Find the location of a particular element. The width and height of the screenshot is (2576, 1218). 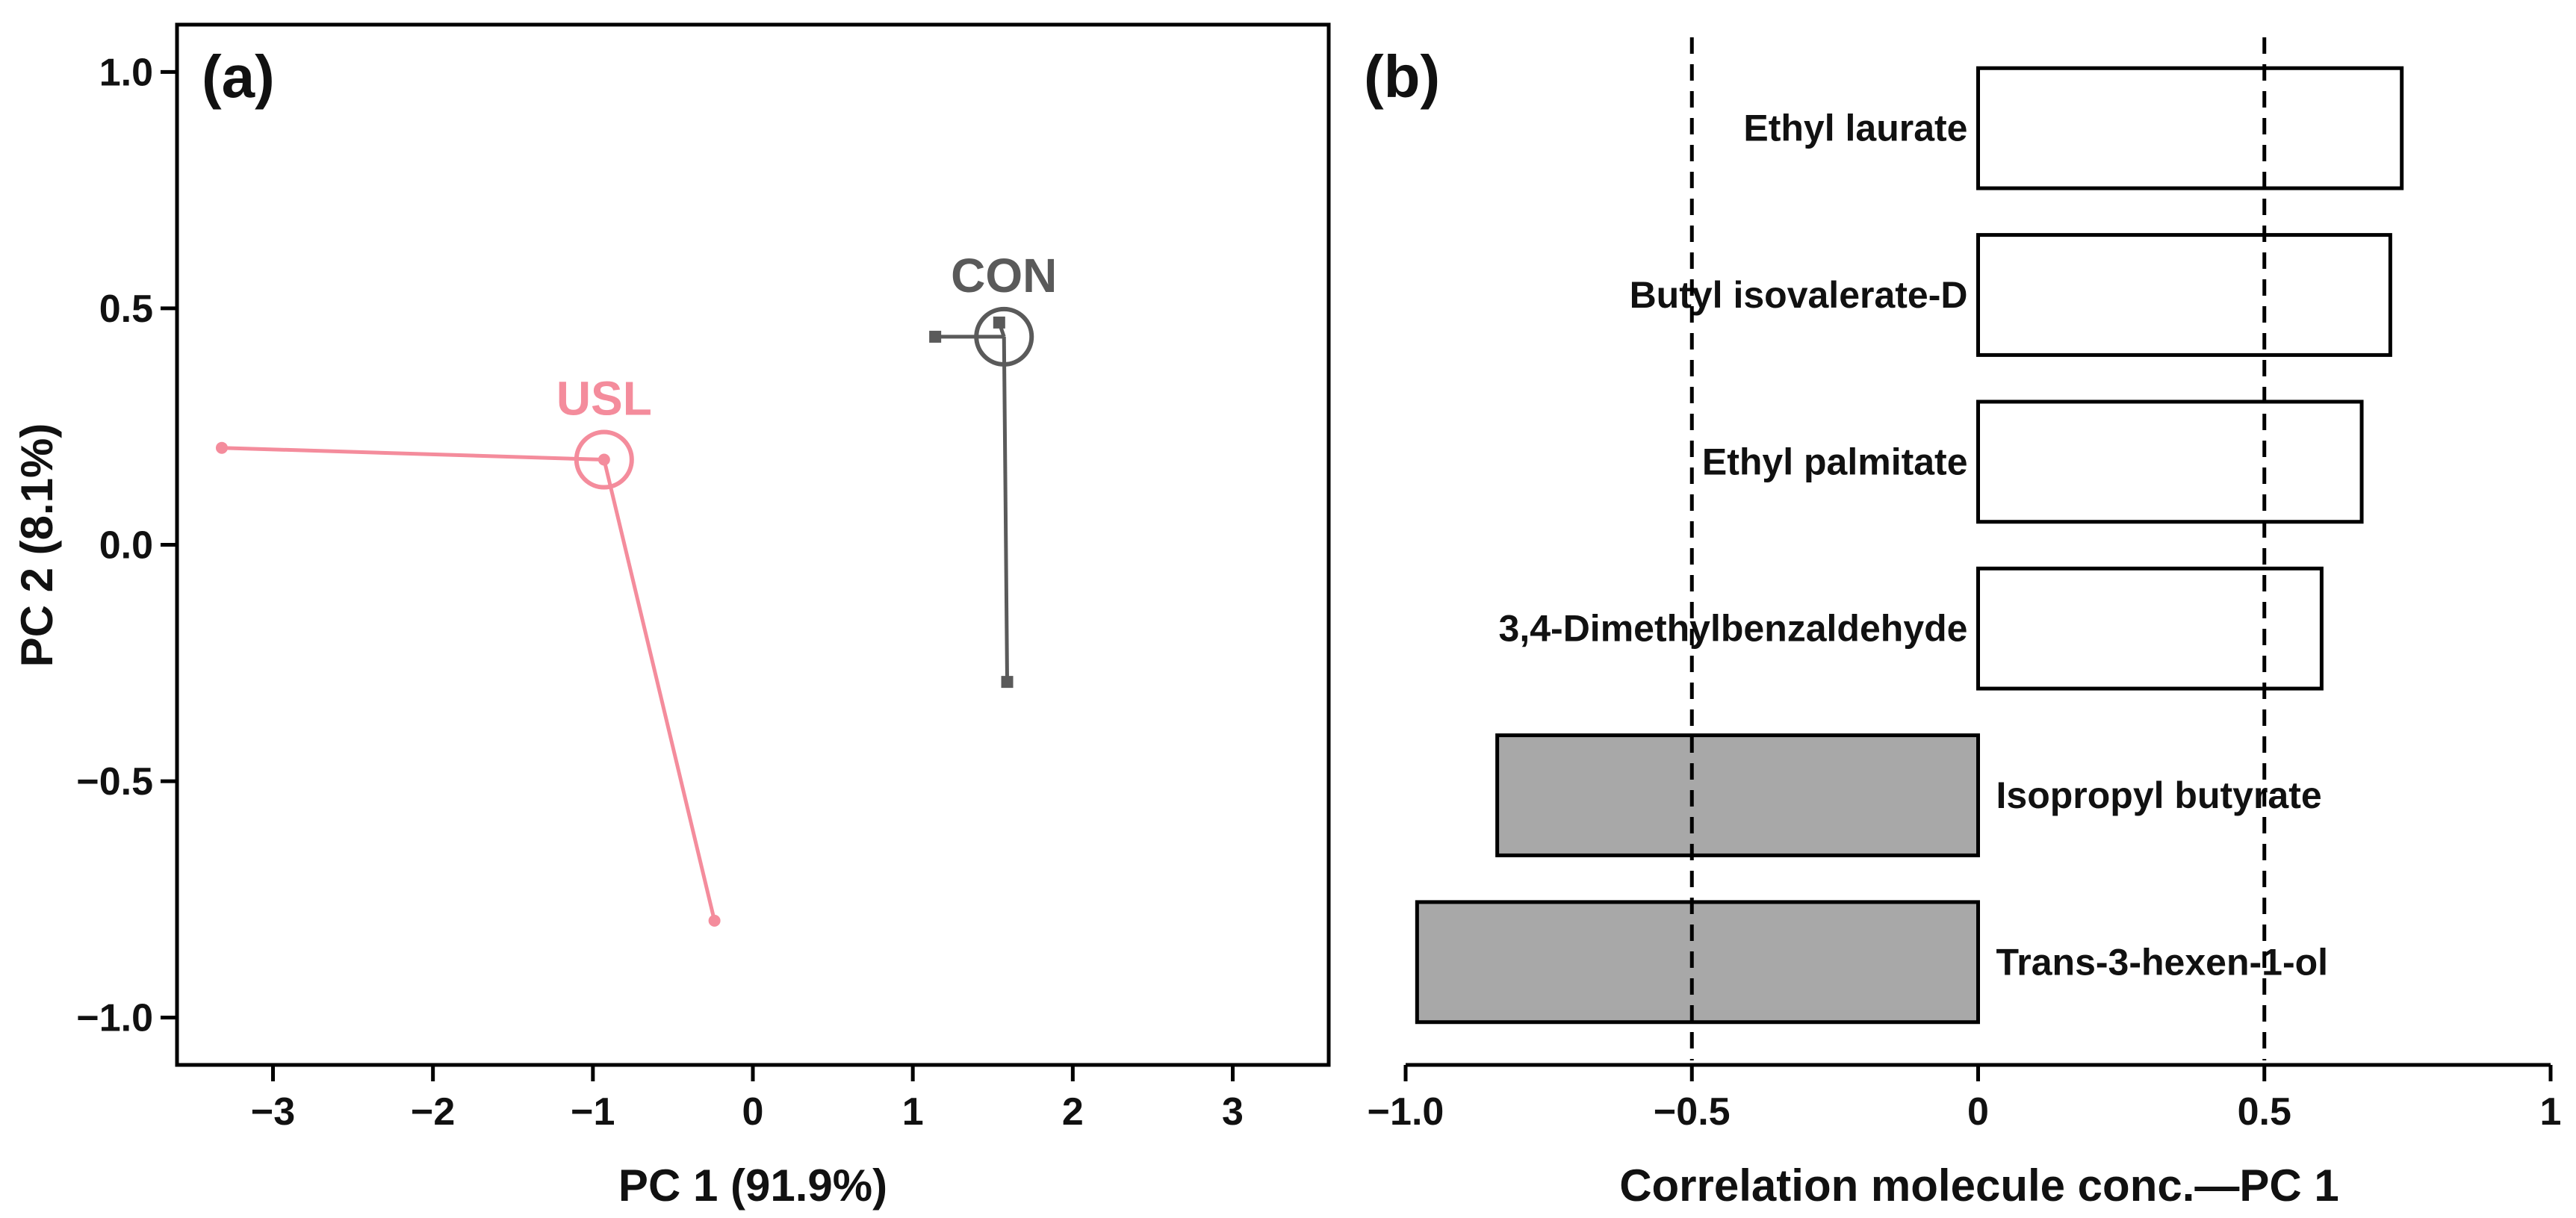

con-group-label: CON is located at coordinates (1004, 275).